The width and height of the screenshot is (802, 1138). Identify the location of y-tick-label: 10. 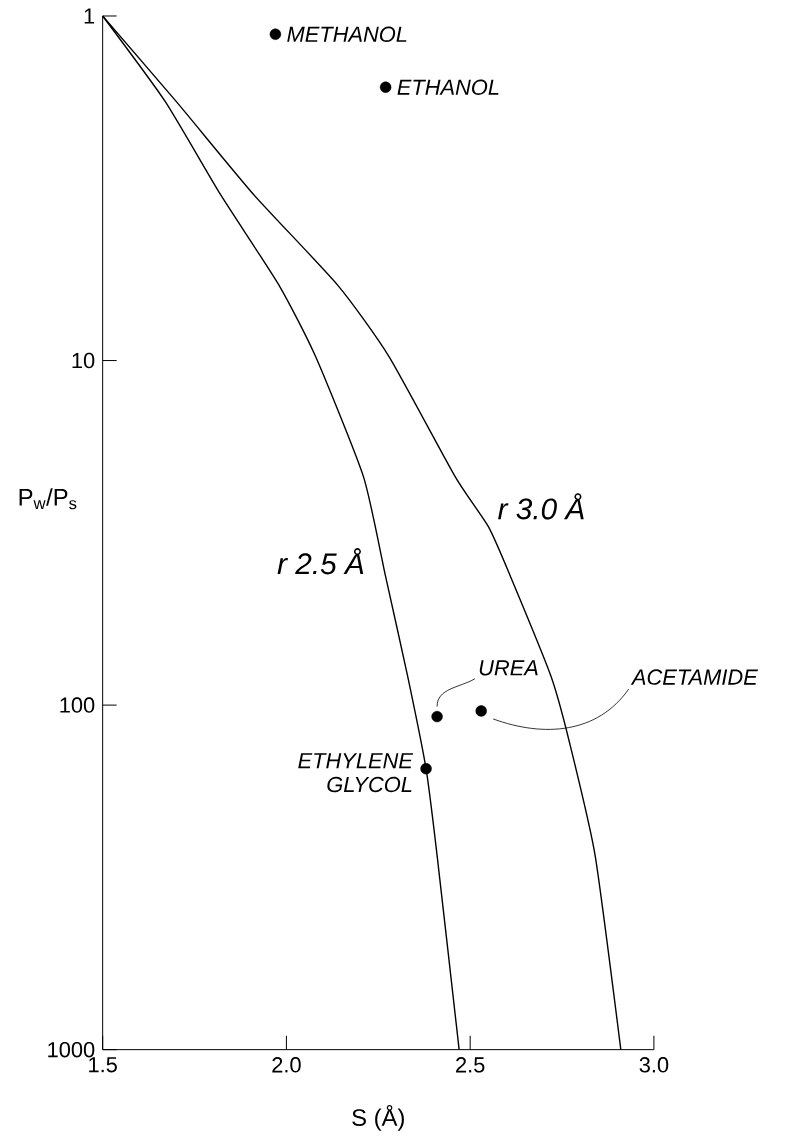
(83, 360).